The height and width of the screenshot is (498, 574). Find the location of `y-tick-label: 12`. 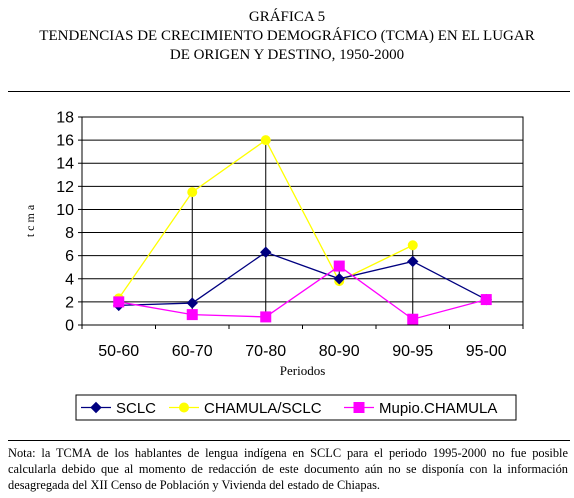

y-tick-label: 12 is located at coordinates (65, 187).